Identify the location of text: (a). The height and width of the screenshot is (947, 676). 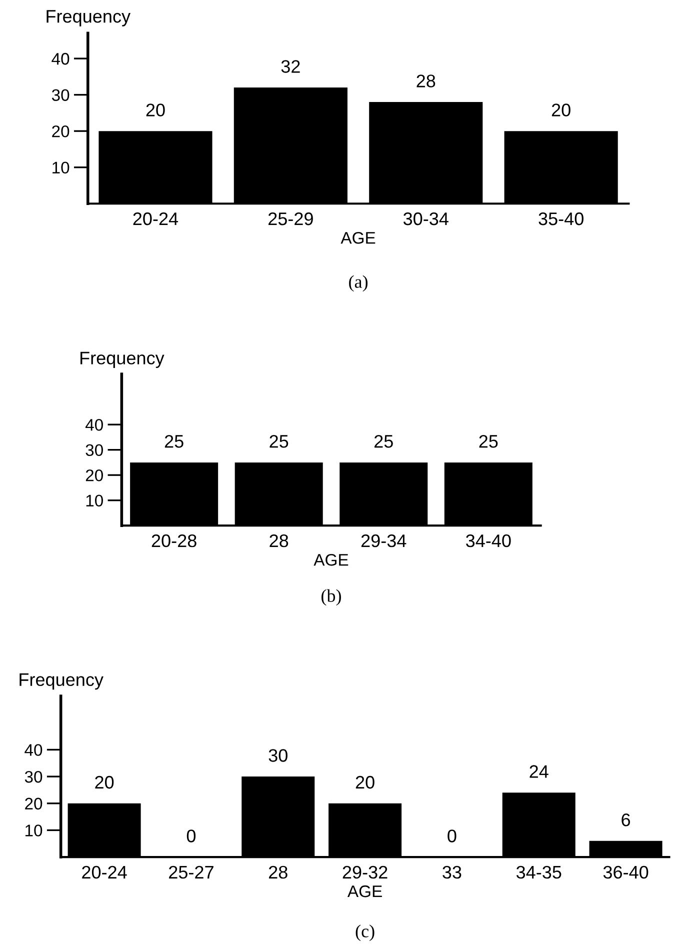
(358, 283).